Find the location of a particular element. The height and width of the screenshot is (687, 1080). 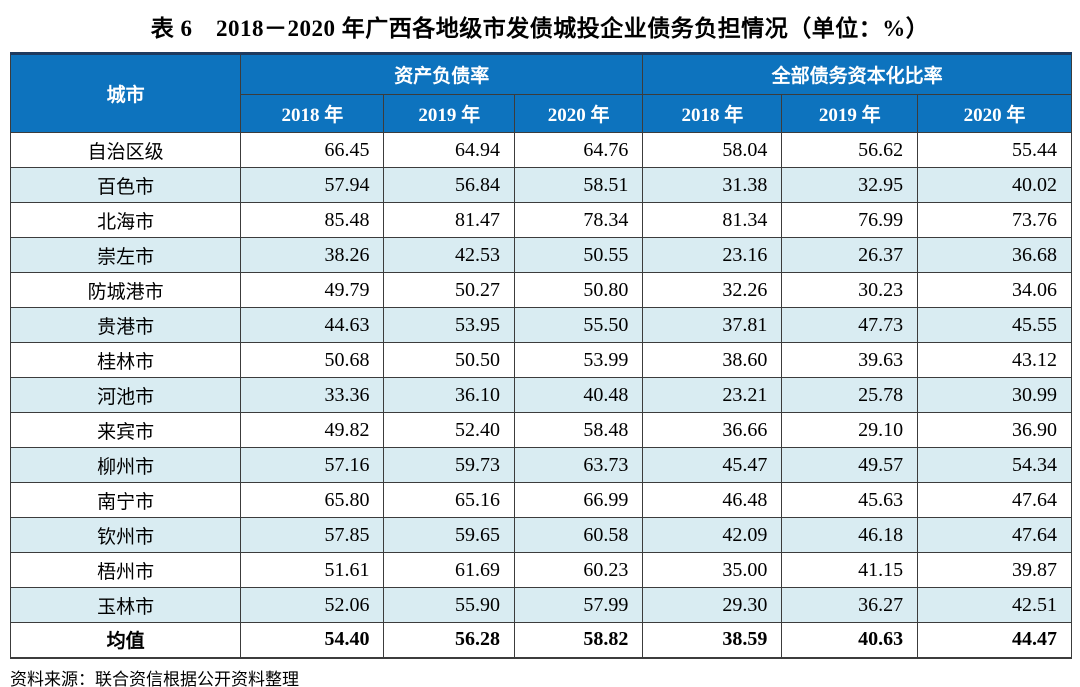

value-cell: 45.55 is located at coordinates (994, 325).